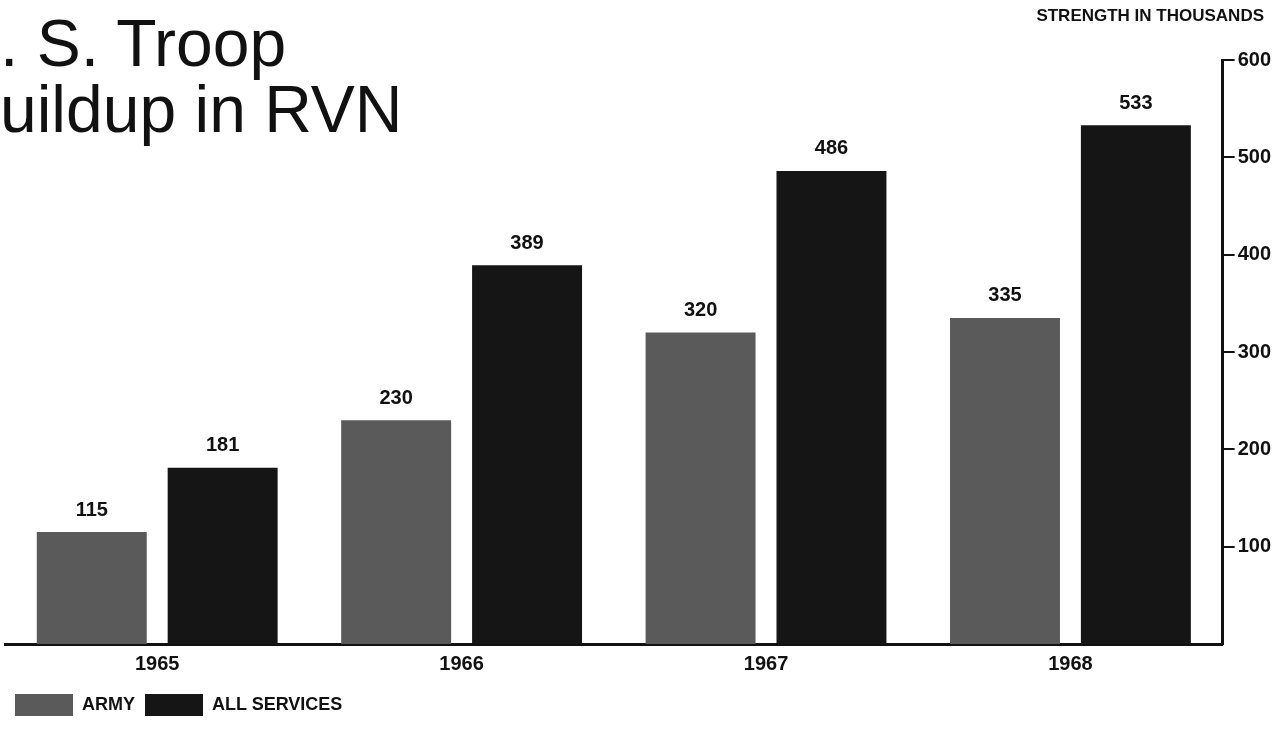 Image resolution: width=1284 pixels, height=731 pixels. What do you see at coordinates (1254, 58) in the screenshot?
I see `y-tick-label: 600` at bounding box center [1254, 58].